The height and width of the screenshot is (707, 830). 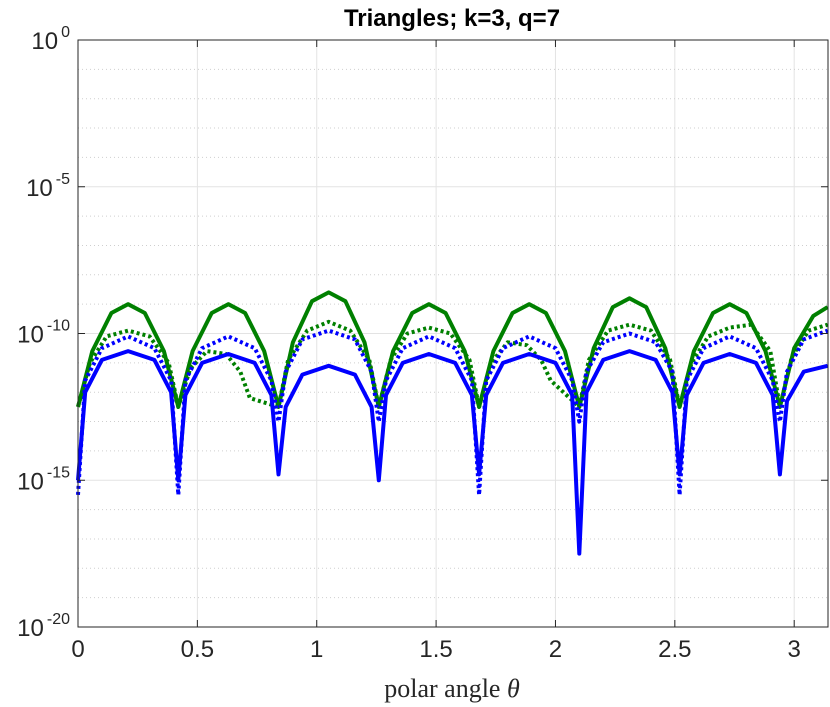 I want to click on x-axis-label-symbol: θ, so click(x=513, y=688).